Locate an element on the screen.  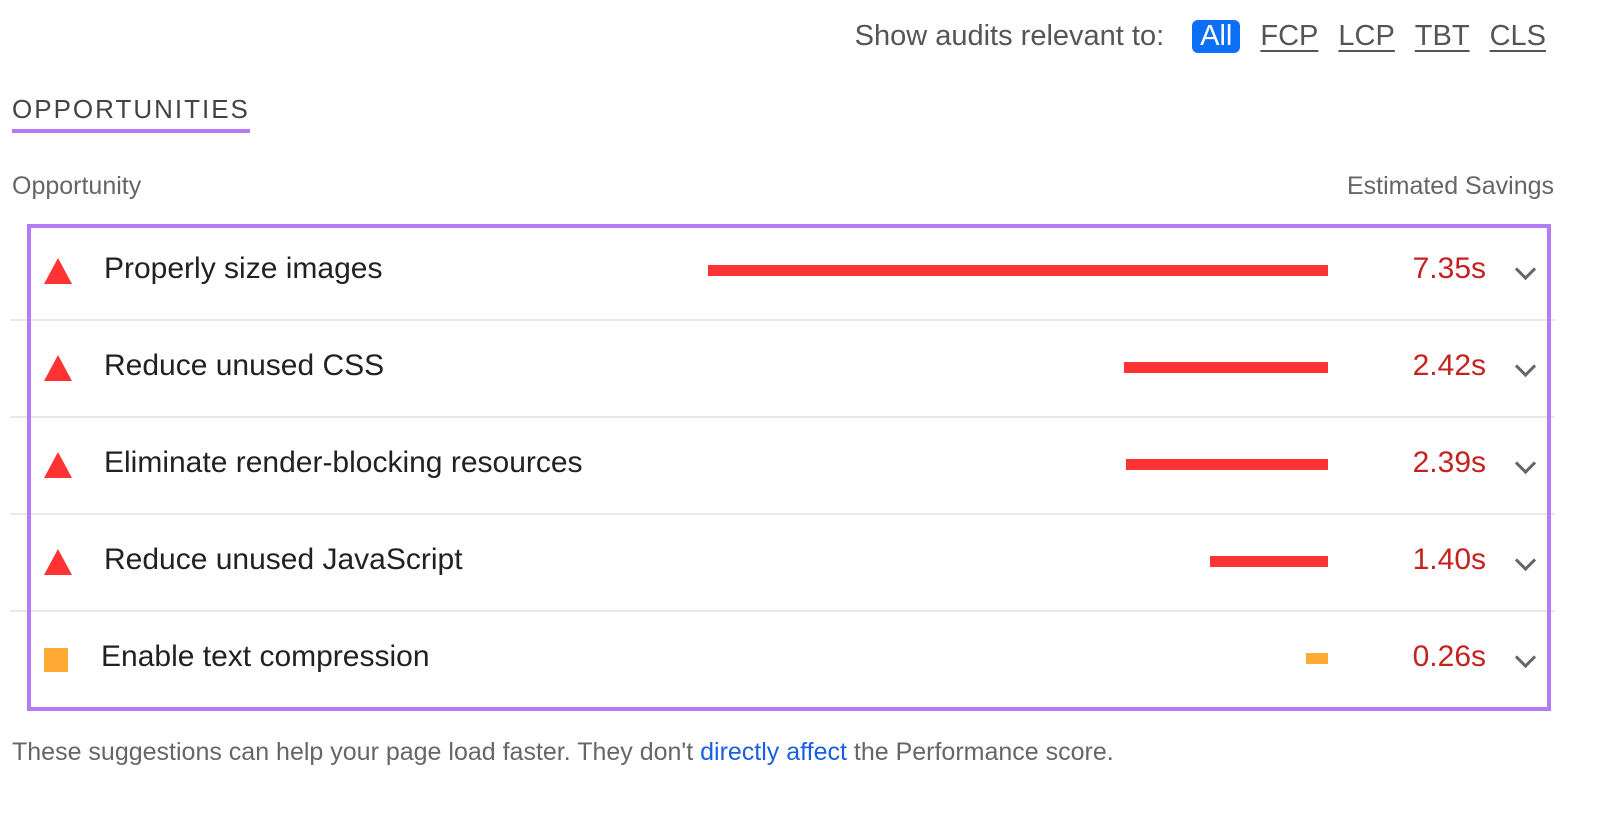
savings-value: 1.40s is located at coordinates (1449, 559).